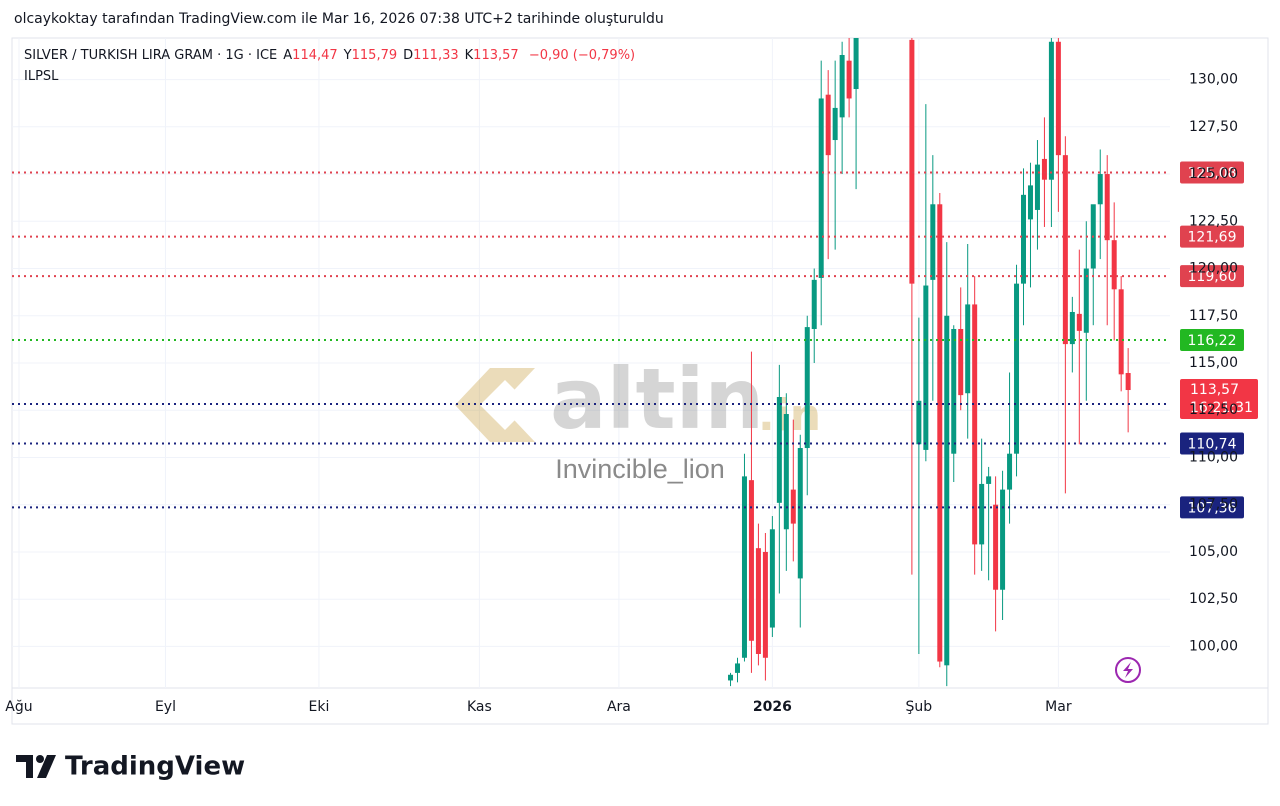 This screenshot has width=1280, height=806. What do you see at coordinates (315, 55) in the screenshot?
I see `ohlc-value: 114,47` at bounding box center [315, 55].